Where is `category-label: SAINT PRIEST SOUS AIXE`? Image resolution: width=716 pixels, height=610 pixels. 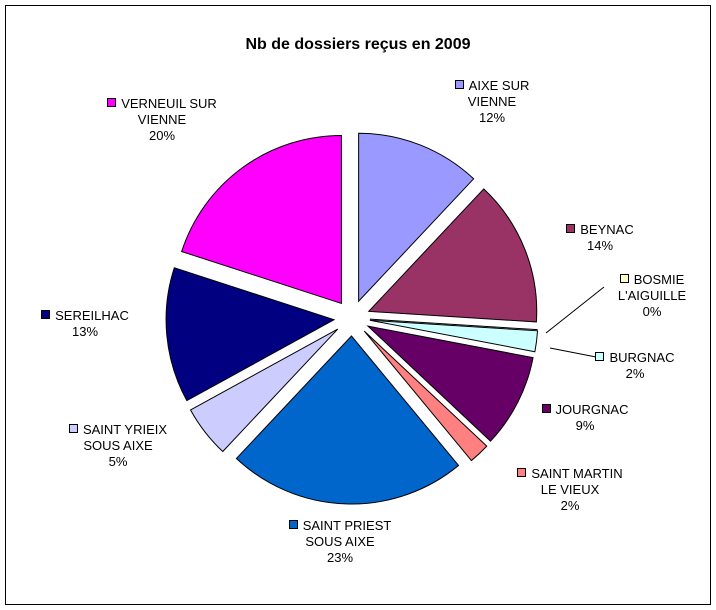
category-label: SAINT PRIEST SOUS AIXE is located at coordinates (347, 533).